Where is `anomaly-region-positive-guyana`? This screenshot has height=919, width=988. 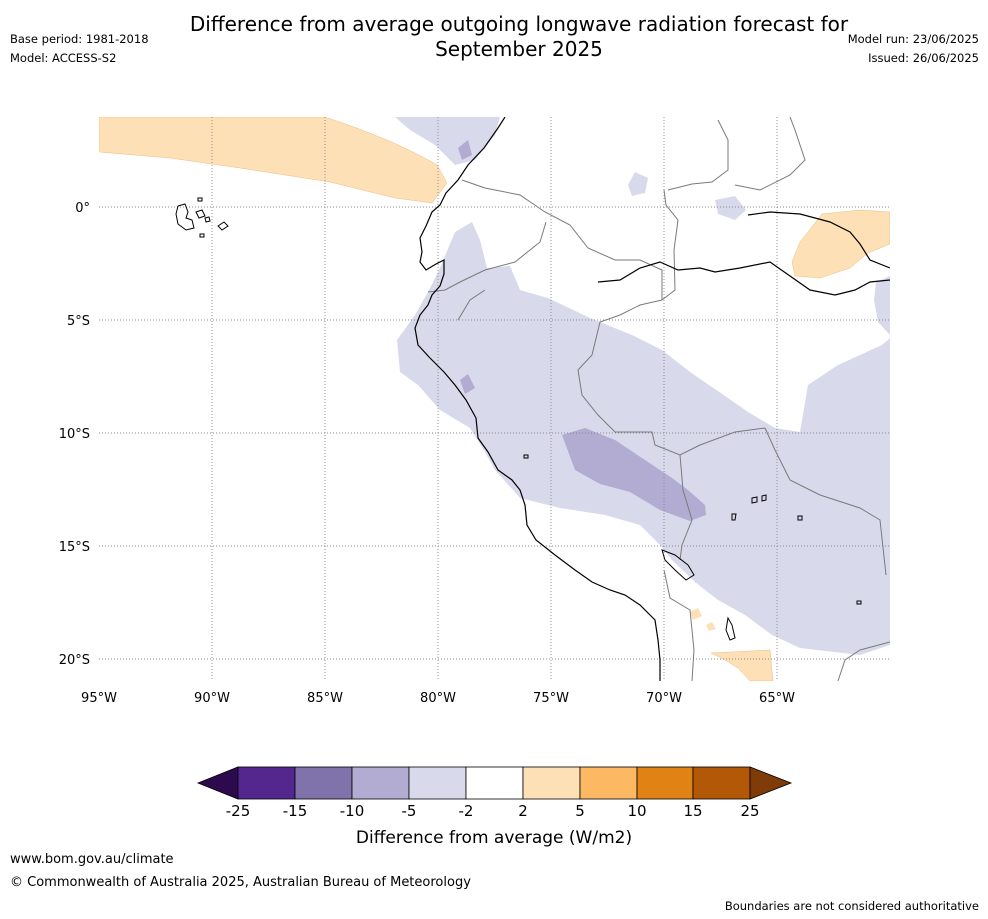
anomaly-region-positive-guyana is located at coordinates (840, 244).